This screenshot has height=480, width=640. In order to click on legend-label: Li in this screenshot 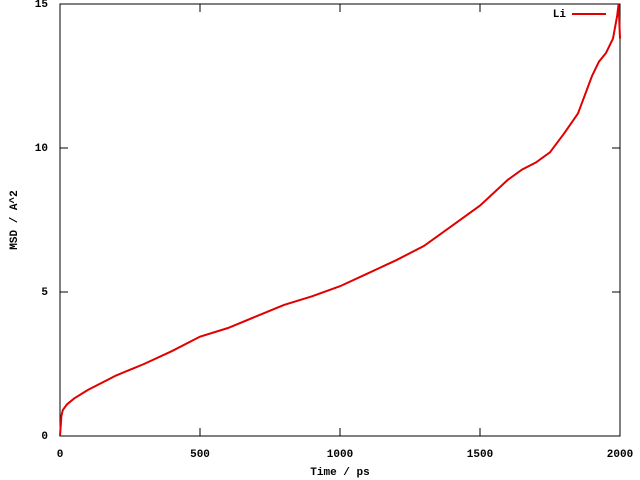, I will do `click(560, 15)`.